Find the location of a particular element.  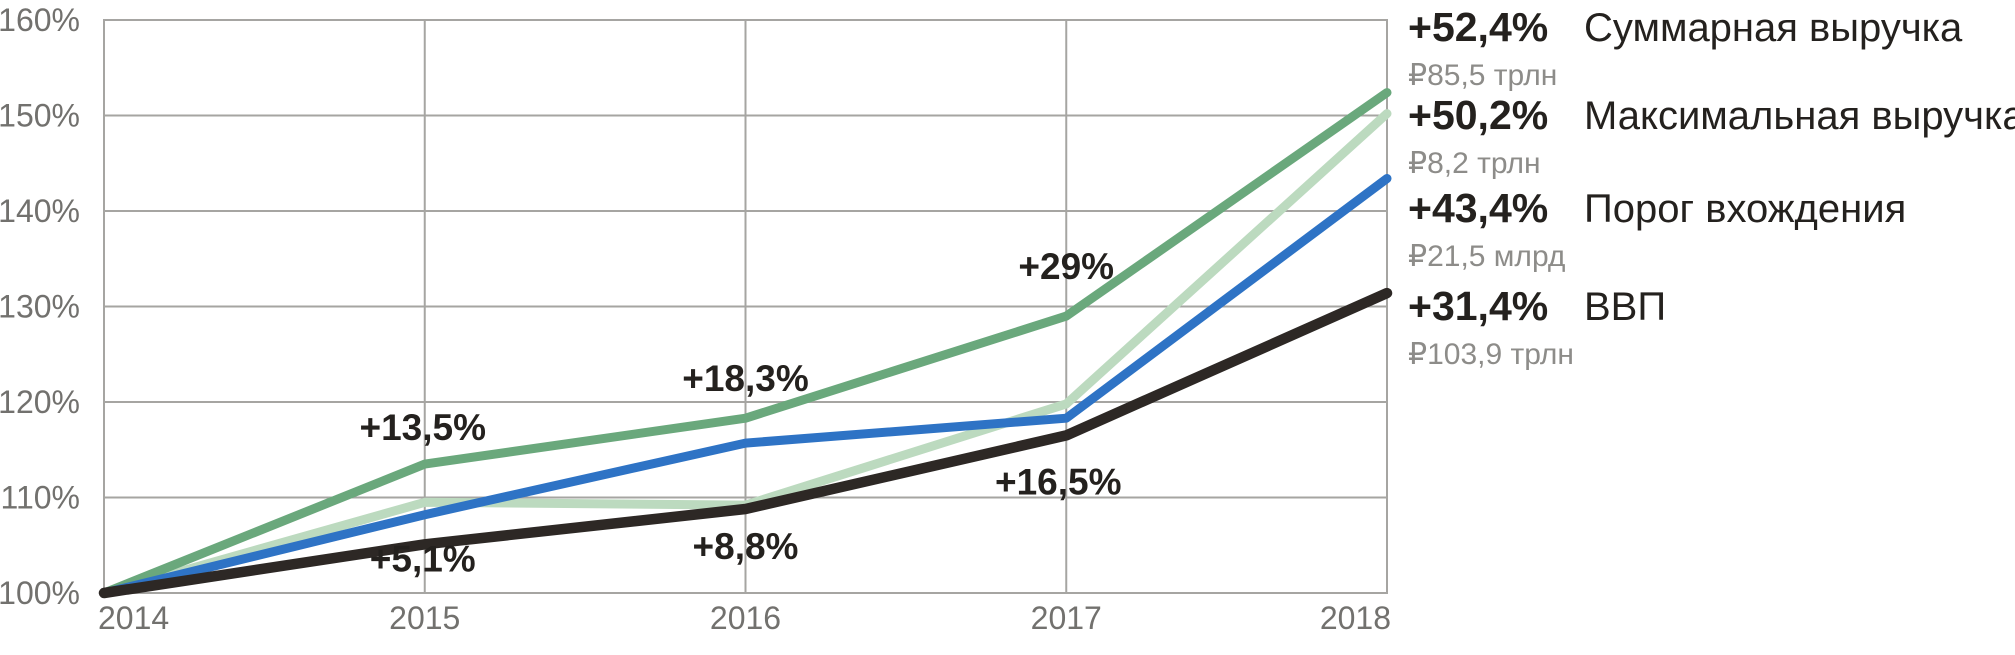

x-axis-labels: 2014 2015 2016 2017 2018 is located at coordinates (744, 618).